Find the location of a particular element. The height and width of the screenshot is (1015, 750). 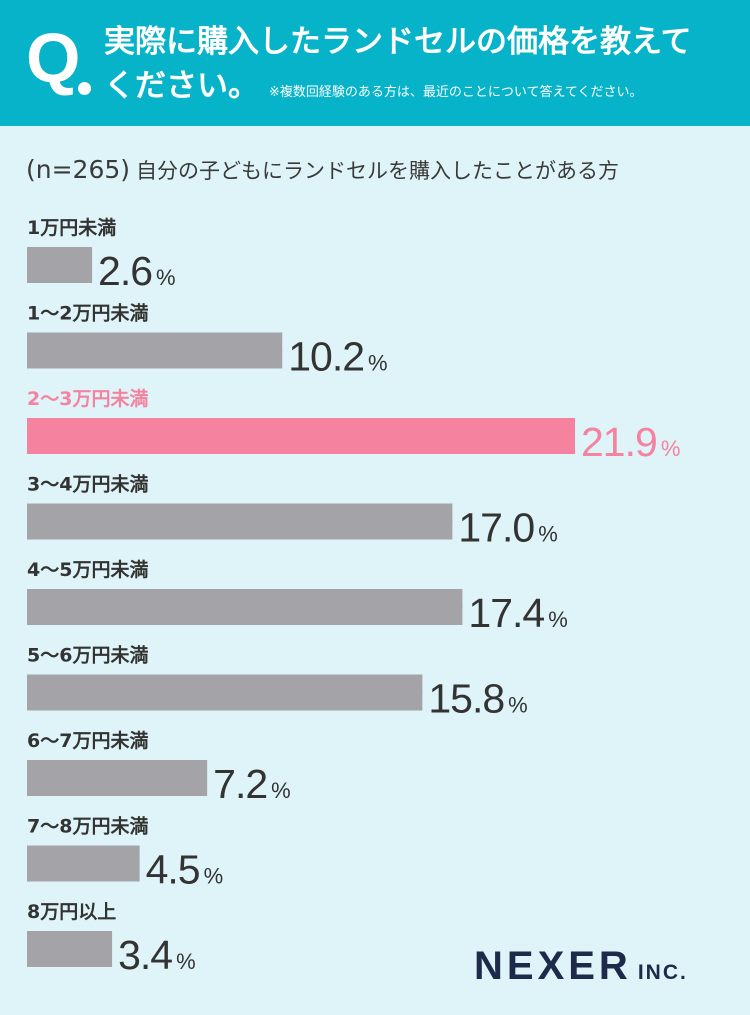

category-label: 1〜2万円未満 is located at coordinates (87, 313).